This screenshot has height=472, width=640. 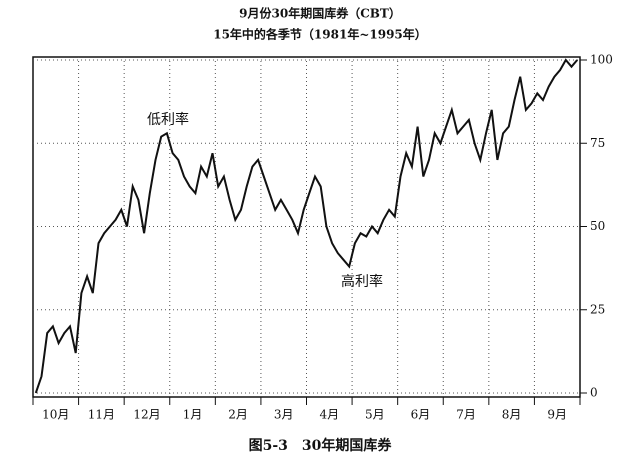 I want to click on chart-title: 9月份30年期国库券（CBT）, so click(x=320, y=13).